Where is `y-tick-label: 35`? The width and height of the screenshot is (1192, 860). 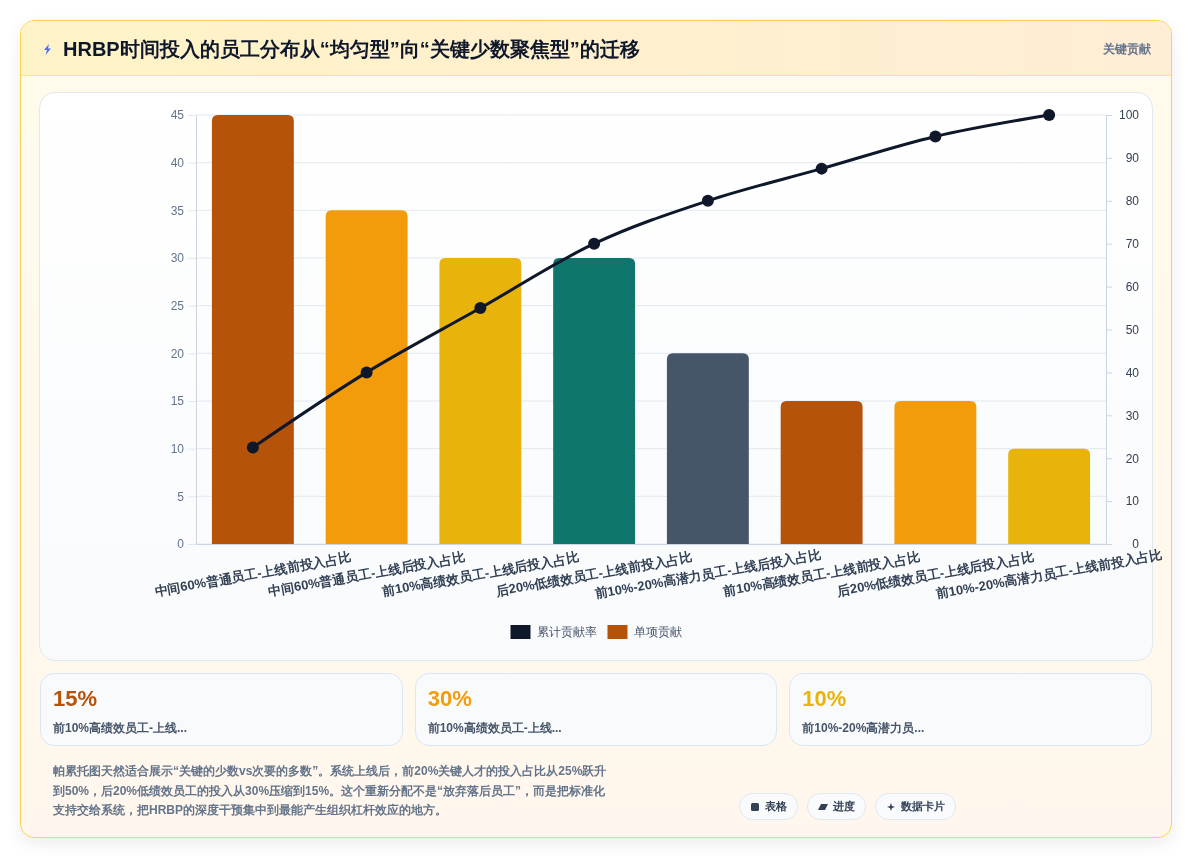 y-tick-label: 35 is located at coordinates (177, 210).